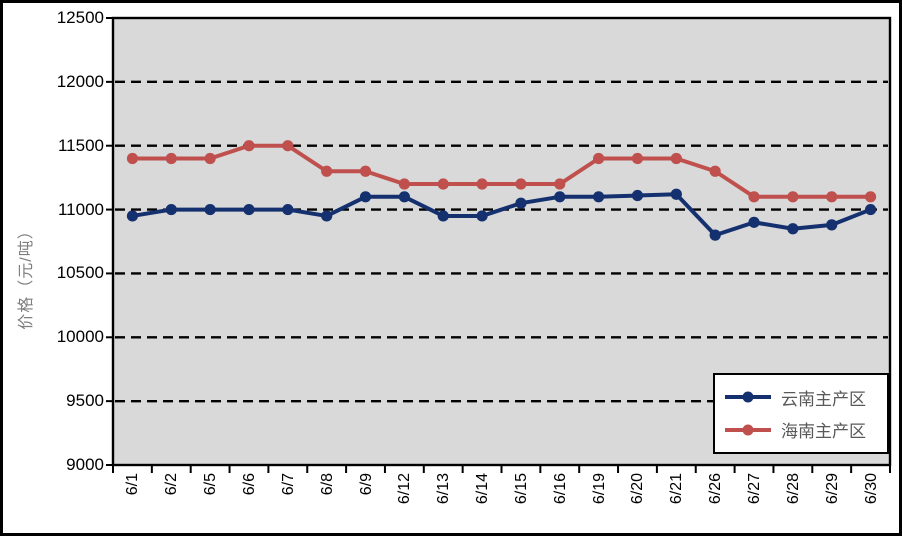 Image resolution: width=902 pixels, height=536 pixels. Describe the element at coordinates (676, 158) in the screenshot. I see `series-hainan-point-6/21` at that location.